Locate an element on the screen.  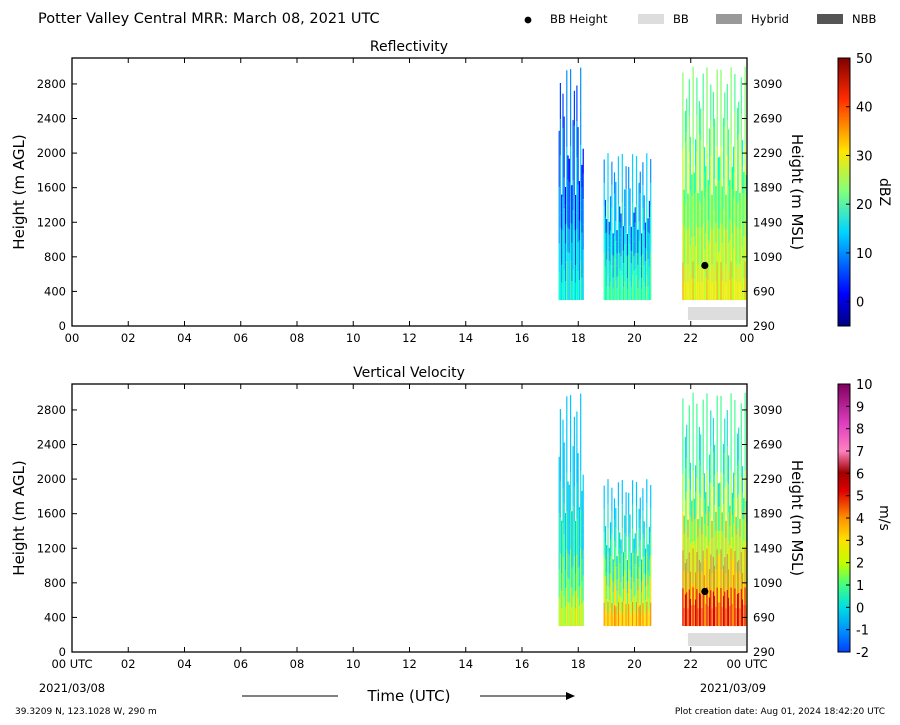
reflectivity-y-ticks-right: 290 690 1090 1490 1890 2290 2690 3090 is located at coordinates (762, 205).